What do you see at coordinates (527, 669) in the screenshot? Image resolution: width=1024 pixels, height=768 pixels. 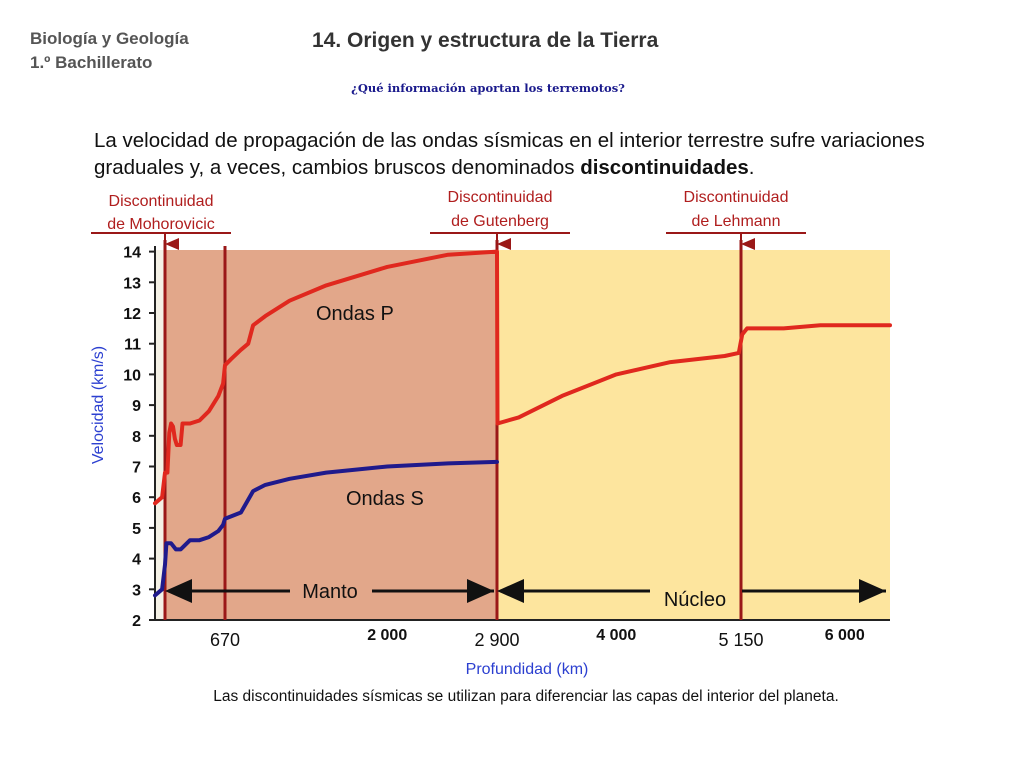 I see `x-axis-title: Profundidad (km)` at bounding box center [527, 669].